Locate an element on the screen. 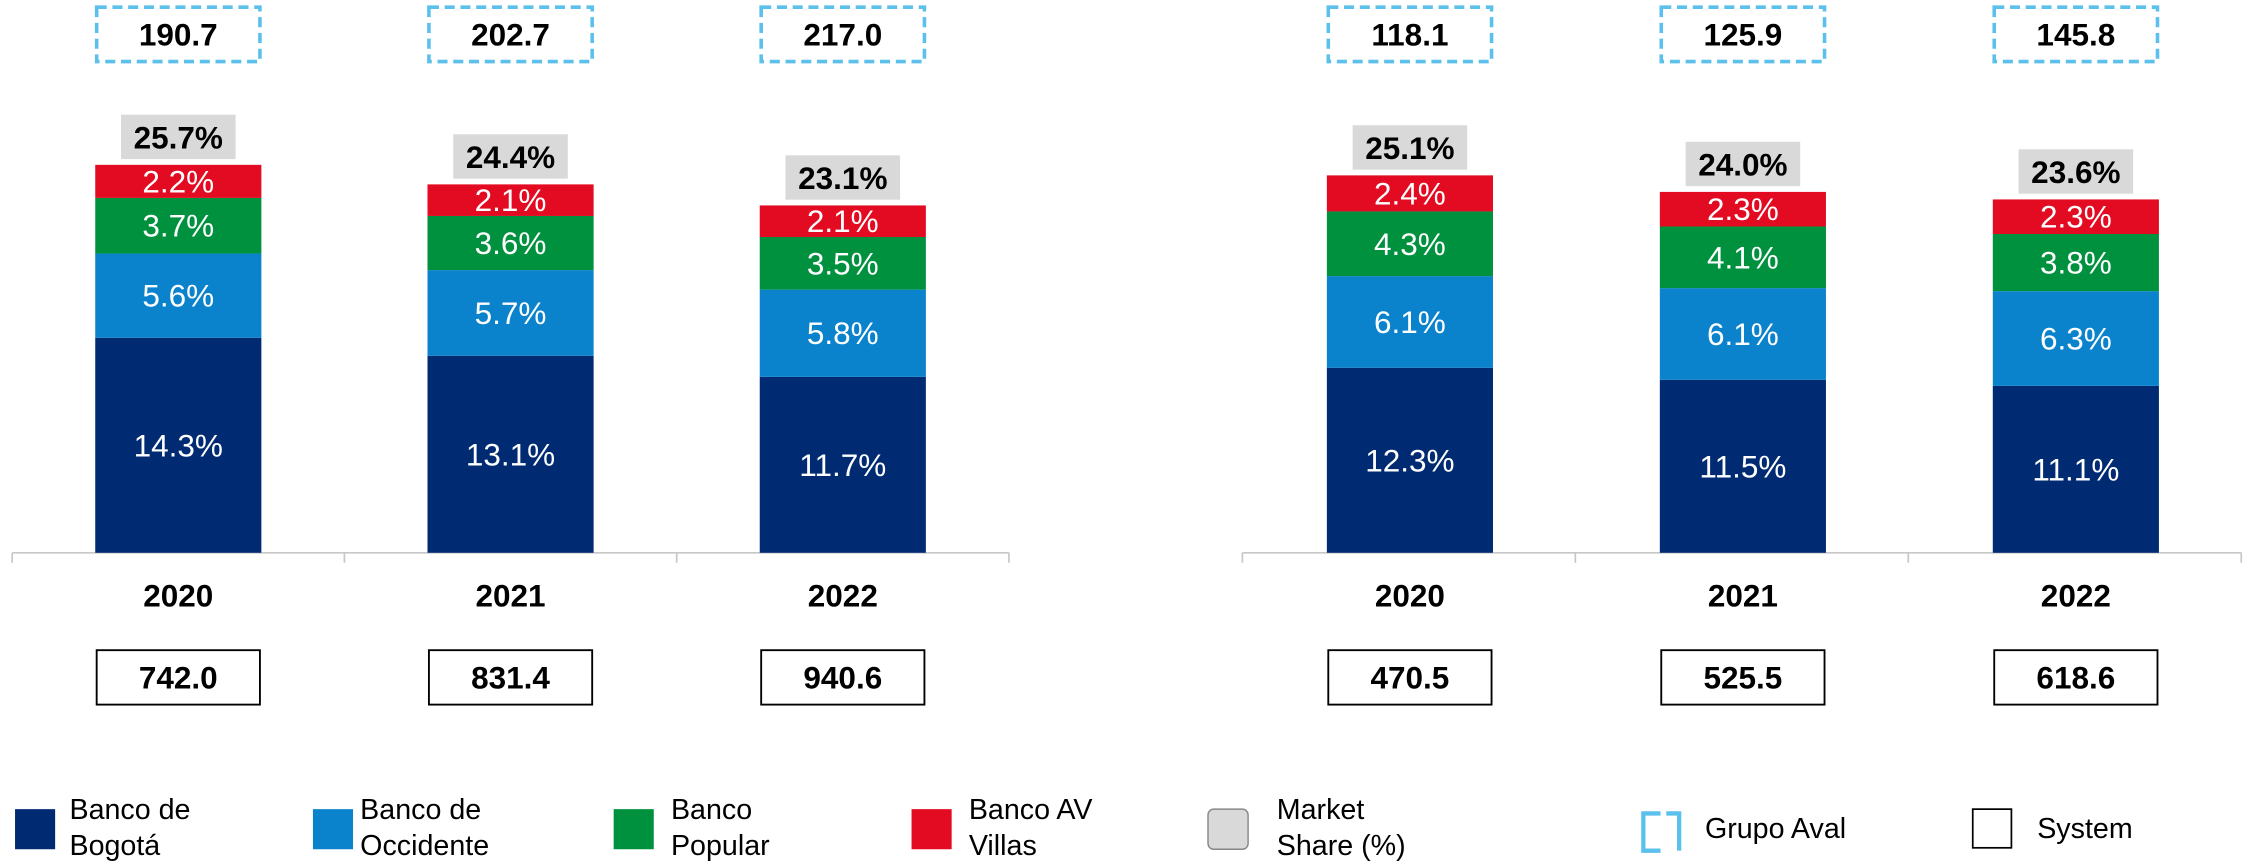  segment-label: 3.6% is located at coordinates (511, 243).